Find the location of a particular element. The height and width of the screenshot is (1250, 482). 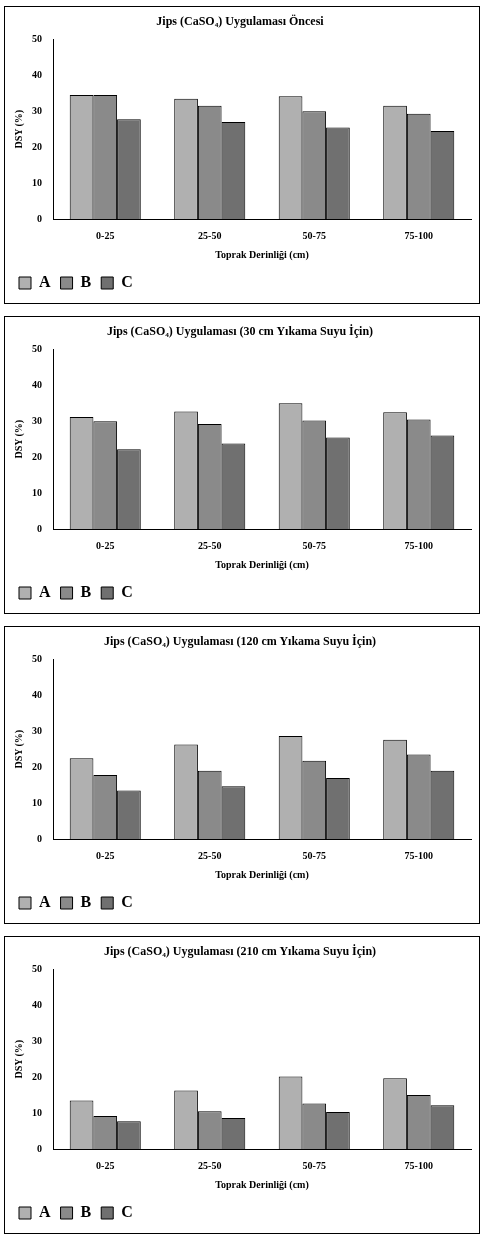

chart-title: Jips (CaSO₄) Uygulaması (30 cm Yıkama Suyu İçin) is located at coordinates (240, 331).